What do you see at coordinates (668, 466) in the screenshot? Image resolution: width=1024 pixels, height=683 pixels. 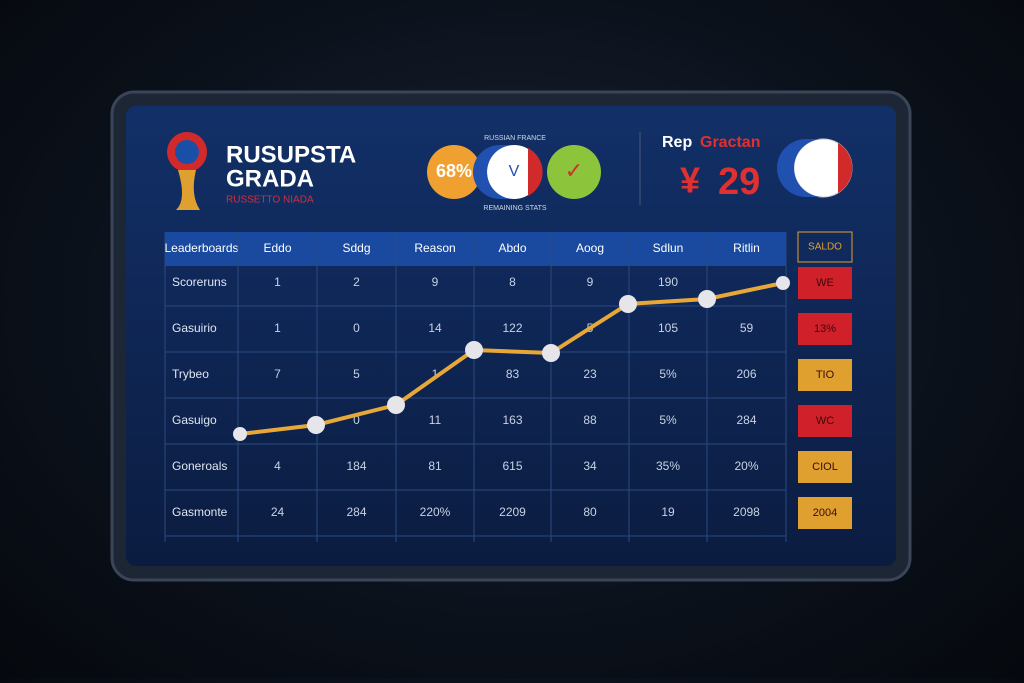 I see `cell: 35%` at bounding box center [668, 466].